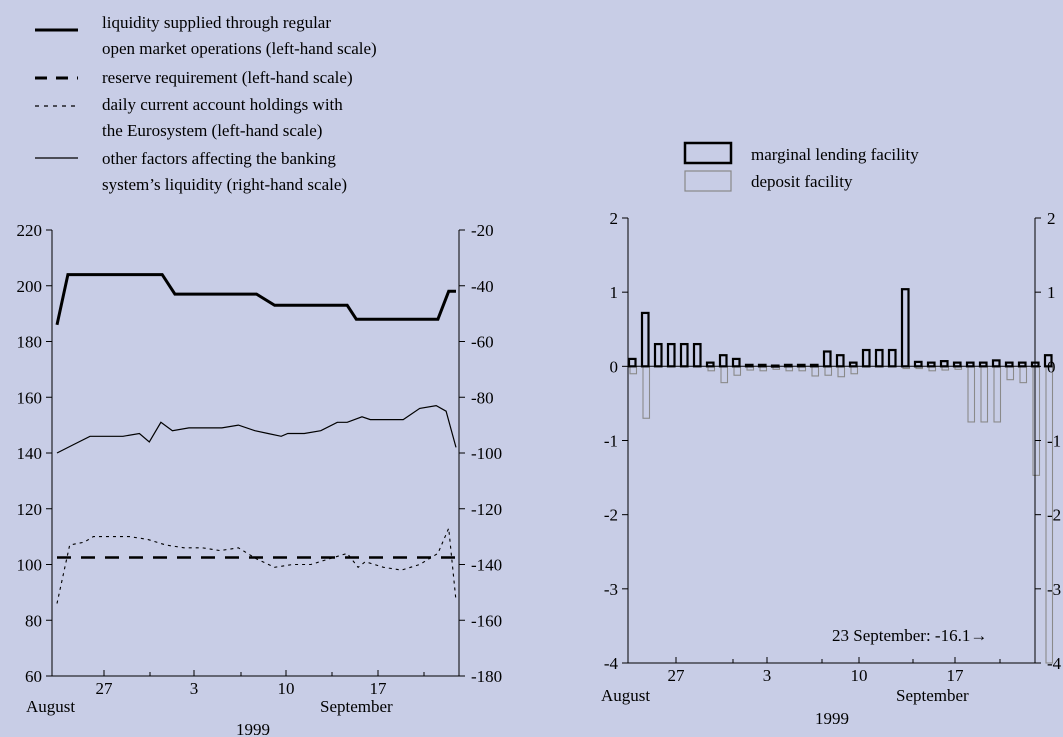 This screenshot has height=737, width=1063. Describe the element at coordinates (1051, 218) in the screenshot. I see `bar-ytick-right-label-2: 2` at that location.